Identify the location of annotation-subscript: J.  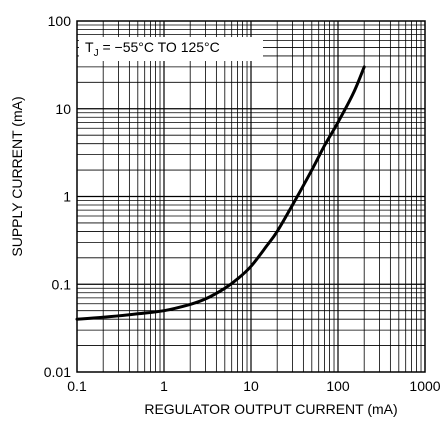
(96, 53).